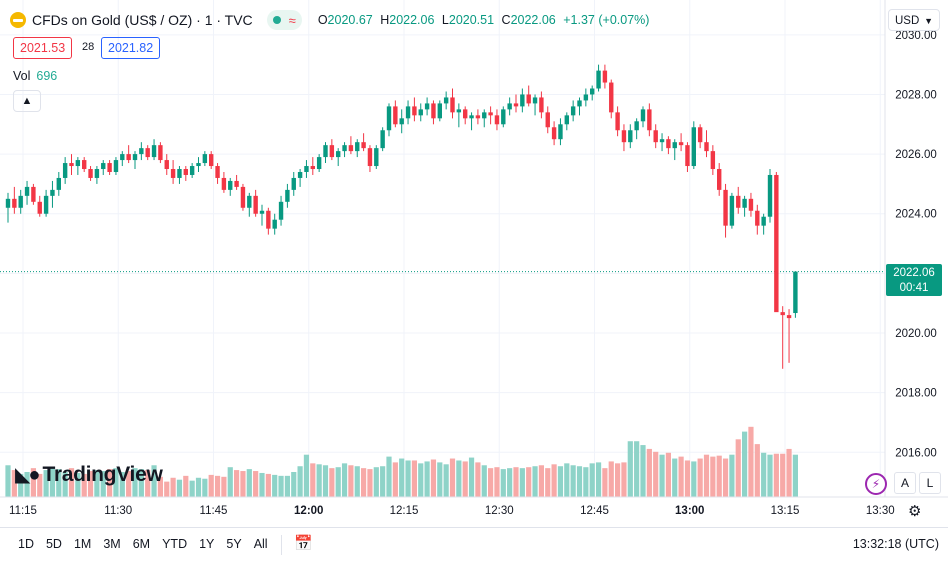  What do you see at coordinates (131, 48) in the screenshot?
I see `ask-price-button: 2021.82` at bounding box center [131, 48].